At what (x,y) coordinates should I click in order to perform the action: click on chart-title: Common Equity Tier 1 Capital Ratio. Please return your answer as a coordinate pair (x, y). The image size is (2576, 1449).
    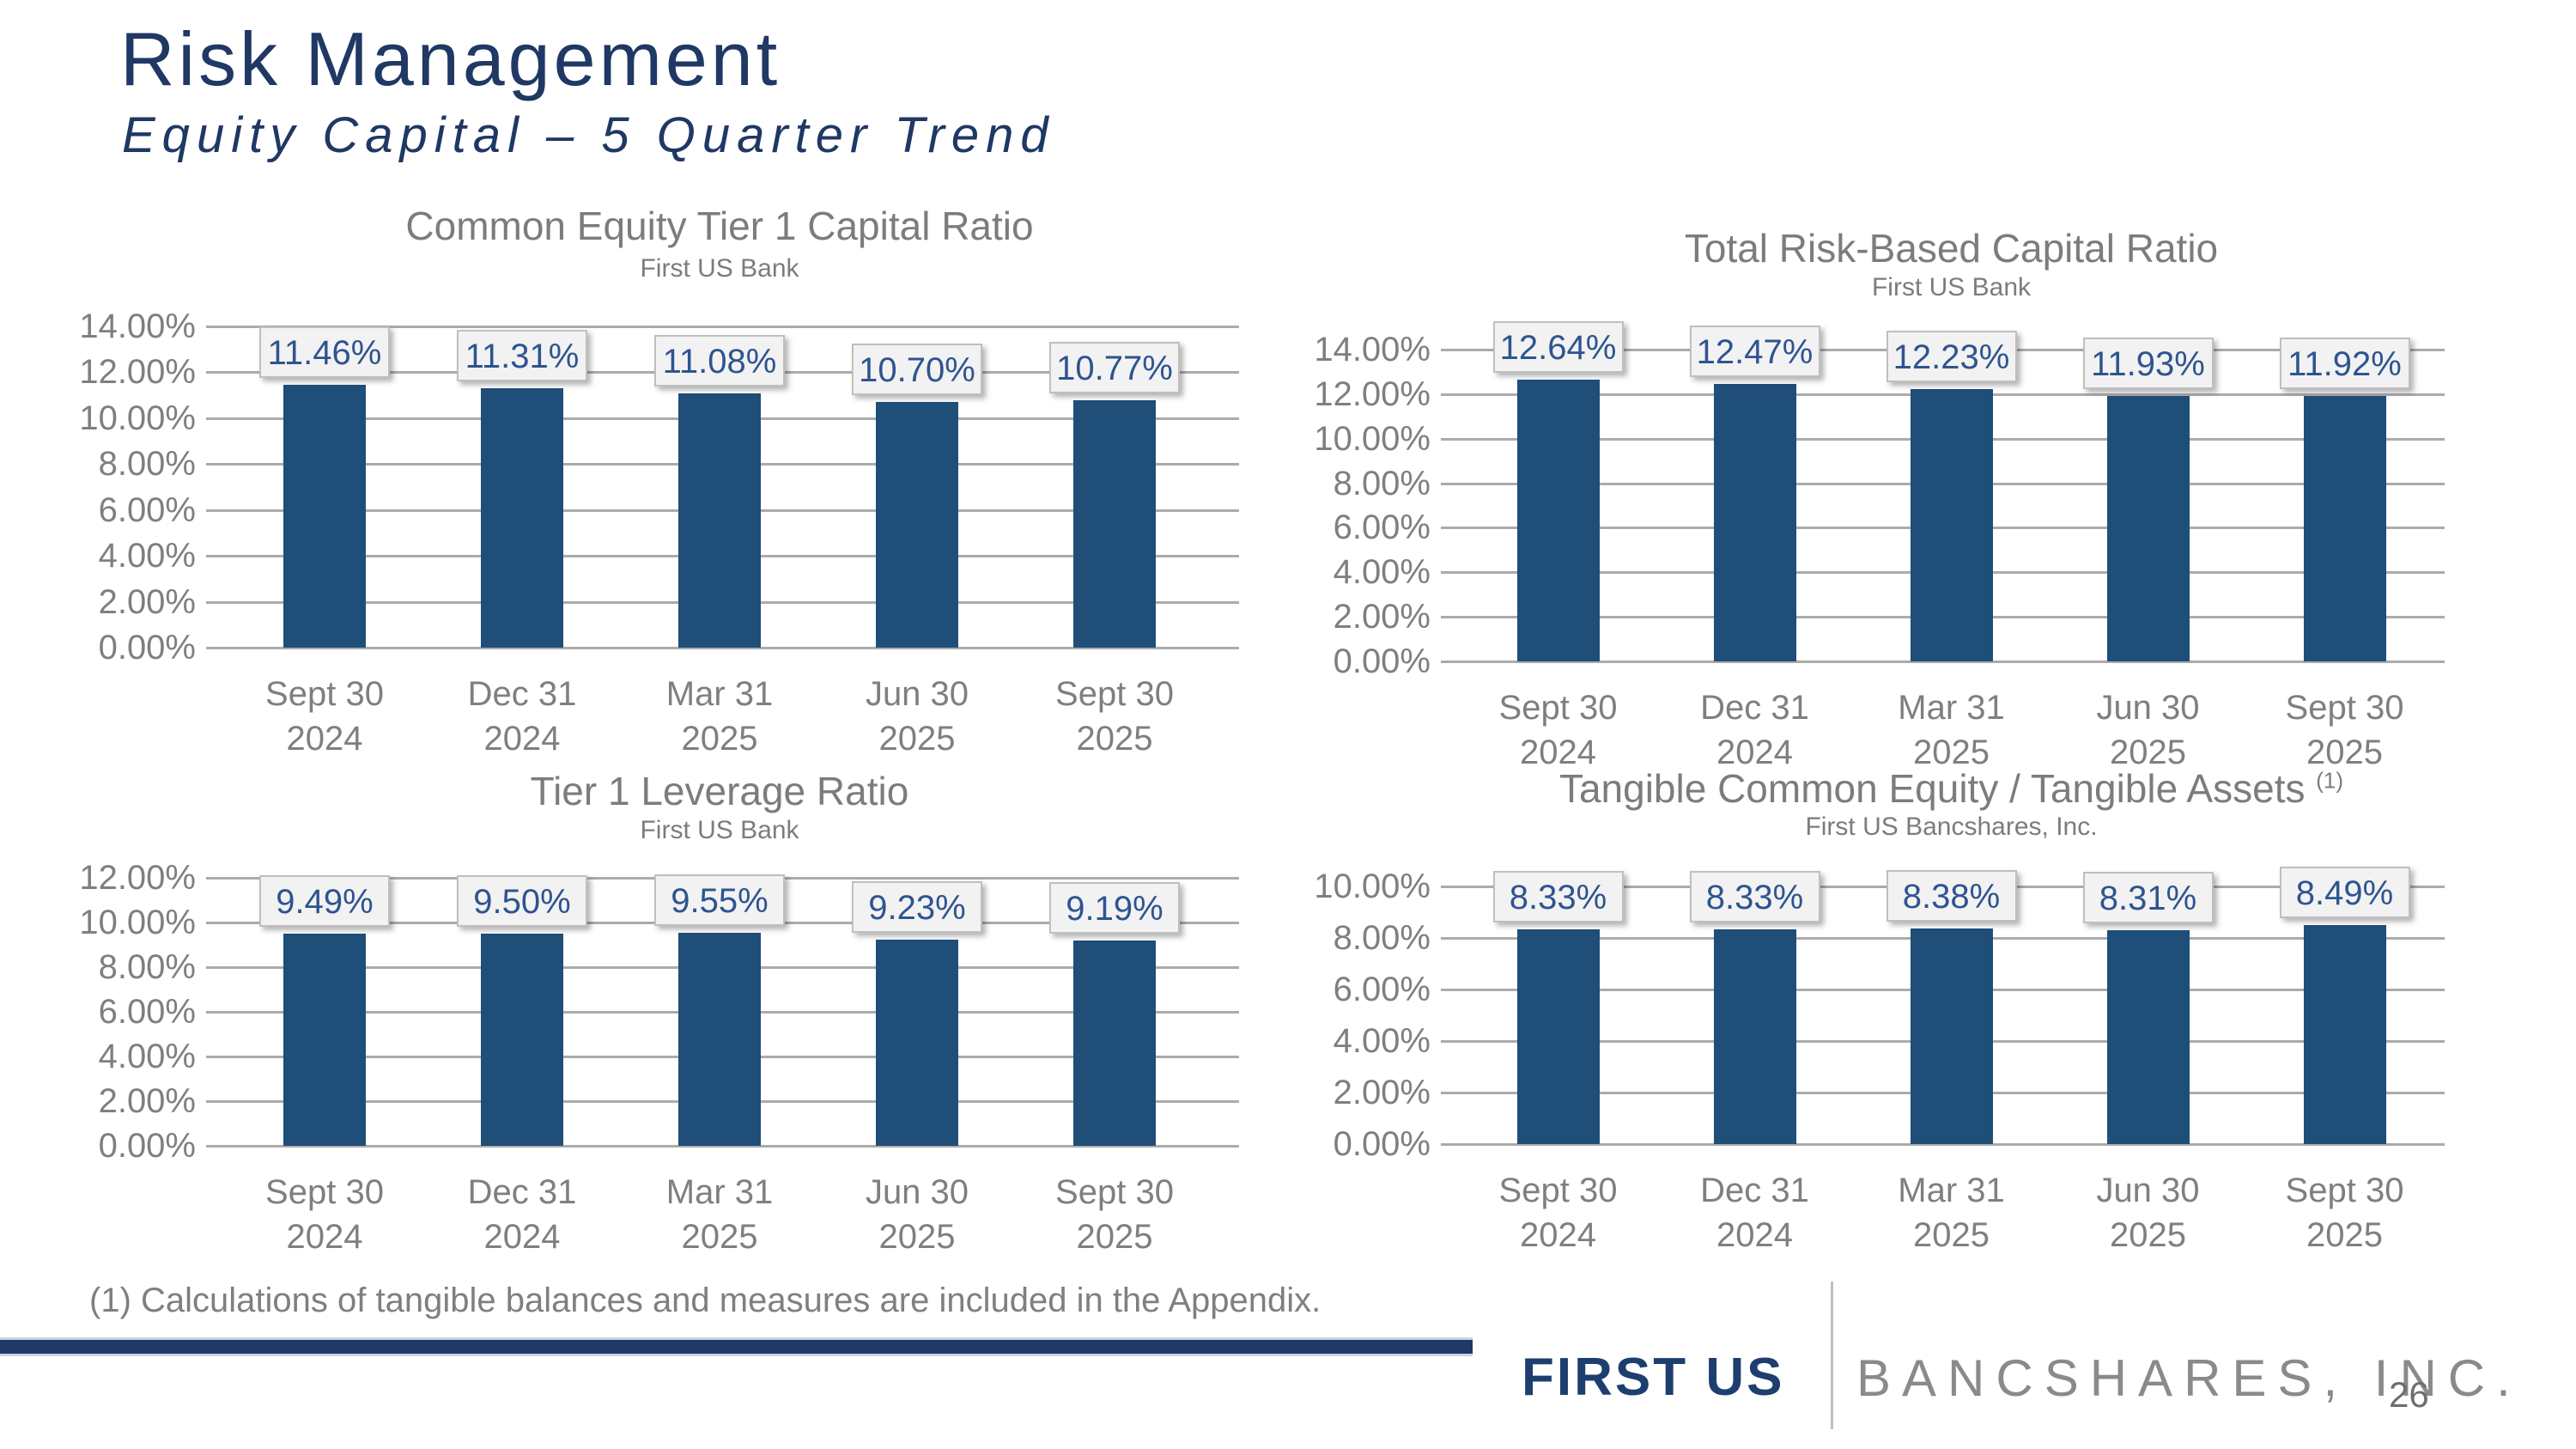
    Looking at the image, I should click on (719, 226).